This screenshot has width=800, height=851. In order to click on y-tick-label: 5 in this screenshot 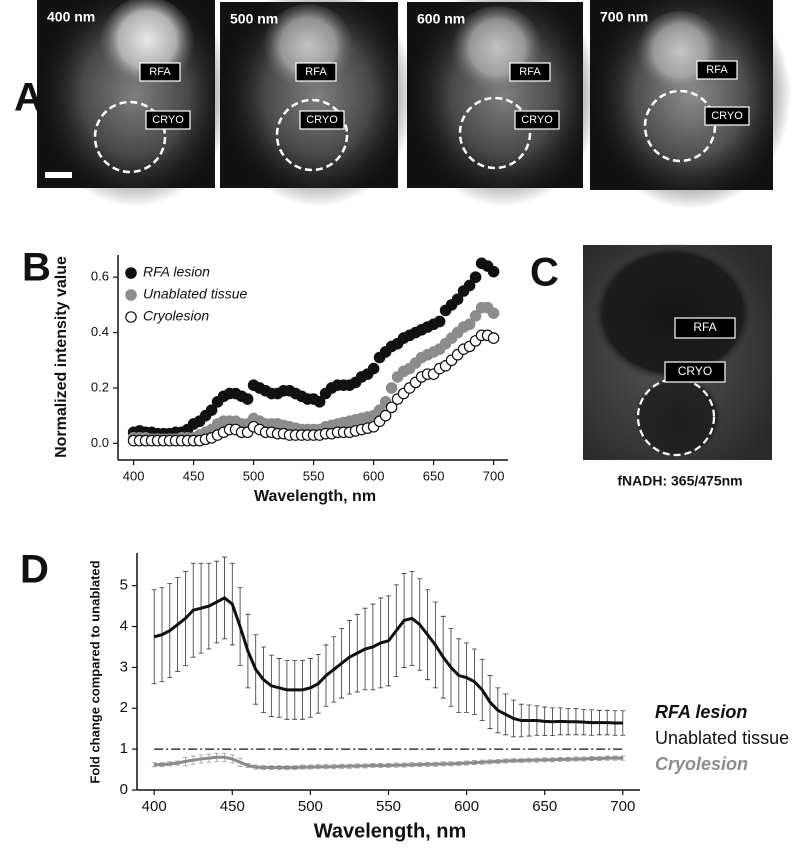, I will do `click(124, 585)`.